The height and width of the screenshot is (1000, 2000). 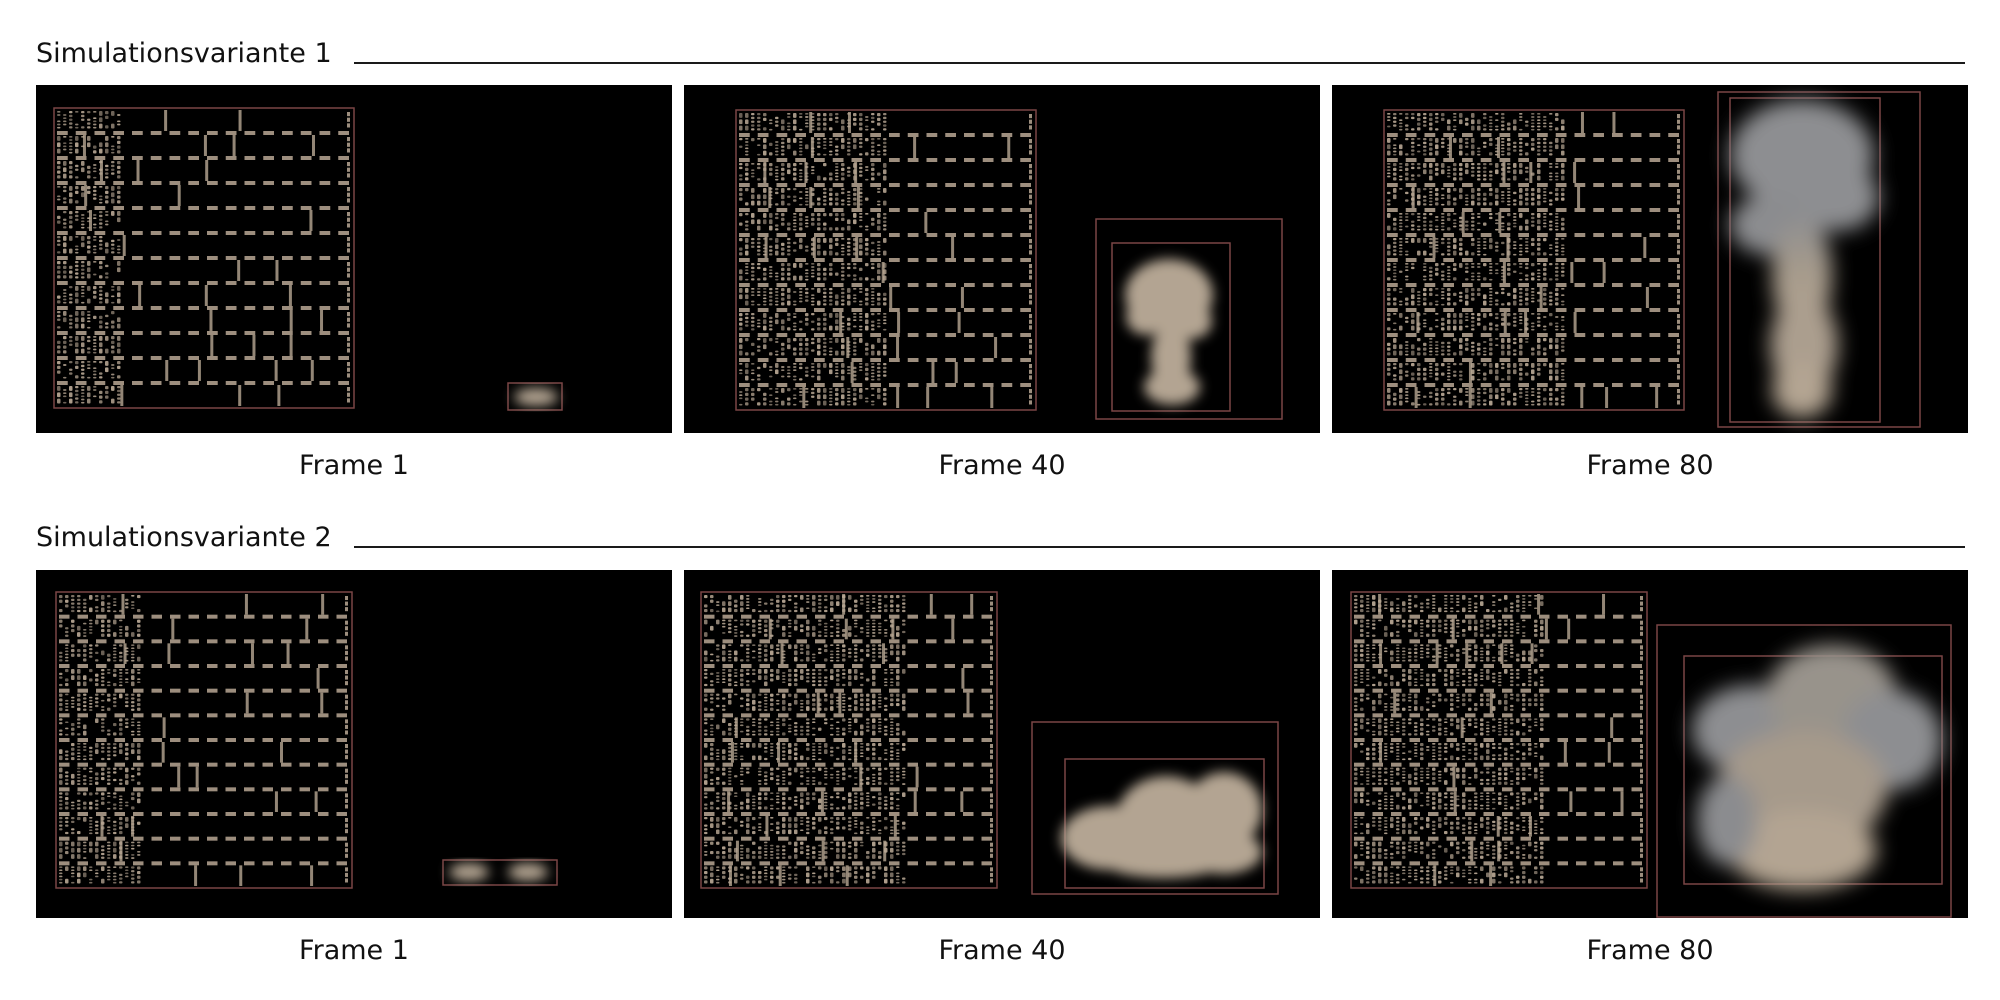 What do you see at coordinates (184, 53) in the screenshot?
I see `variant-1-title: Simulationsvariante 1` at bounding box center [184, 53].